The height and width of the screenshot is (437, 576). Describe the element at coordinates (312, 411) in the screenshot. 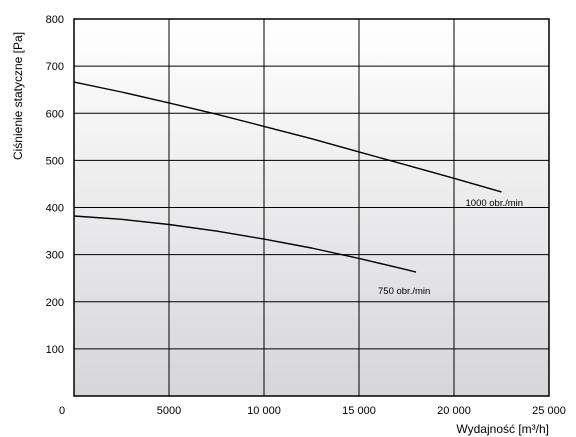

I see `x-tick-labels: 0 5000 10 000 15 000 20 000 25 000` at that location.